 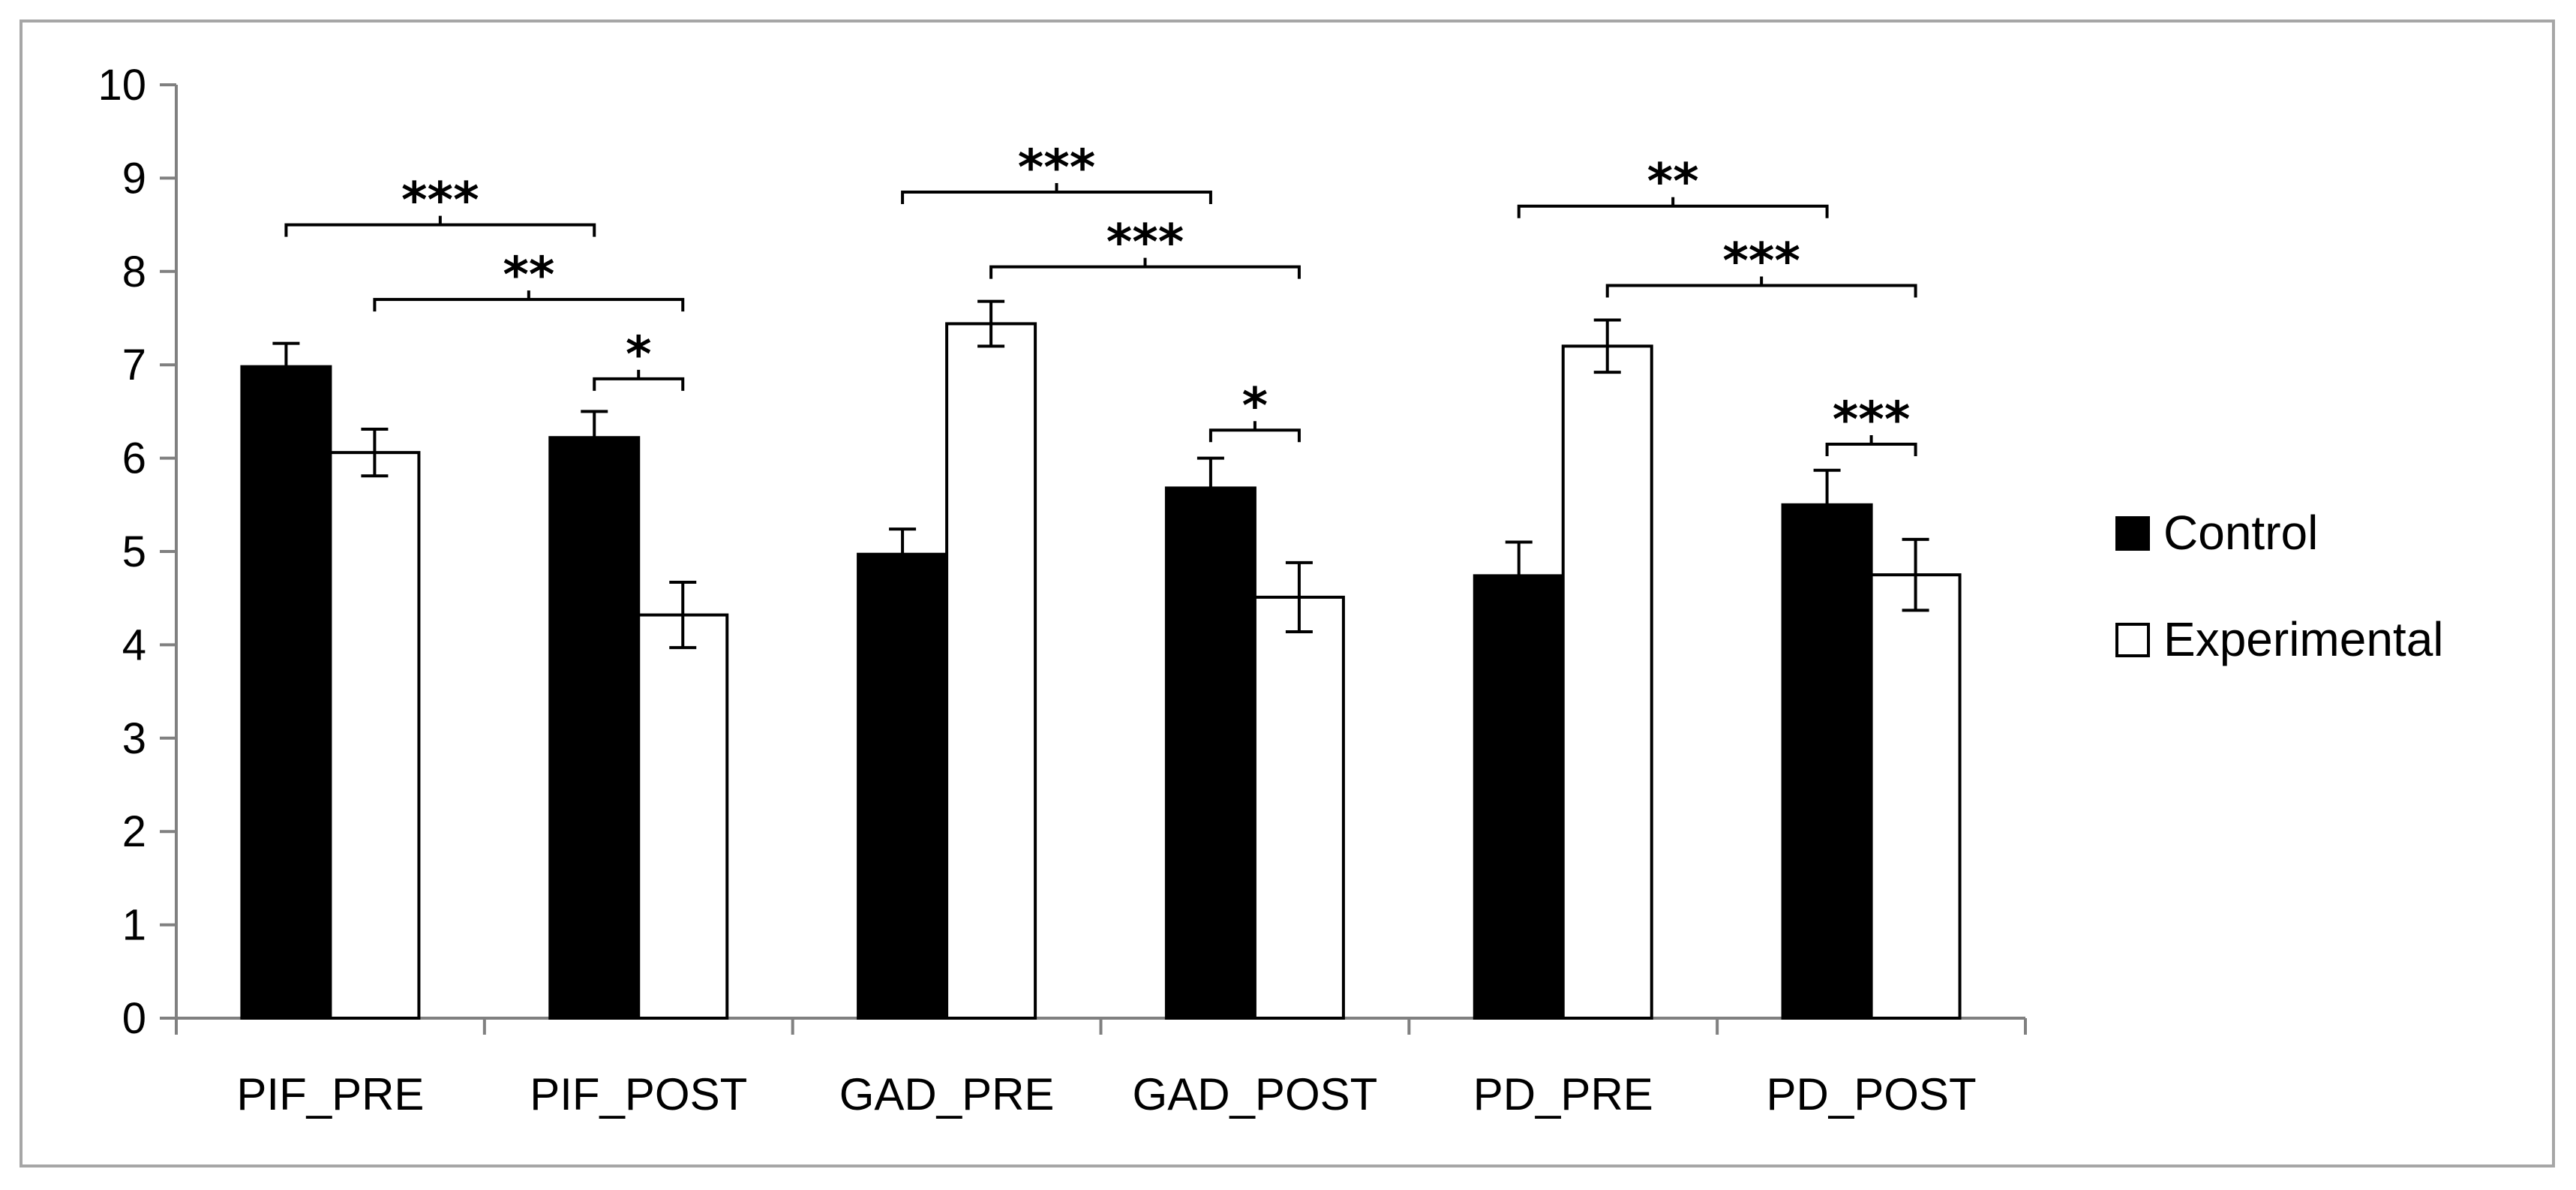 What do you see at coordinates (134, 925) in the screenshot?
I see `y-tick-label: 1` at bounding box center [134, 925].